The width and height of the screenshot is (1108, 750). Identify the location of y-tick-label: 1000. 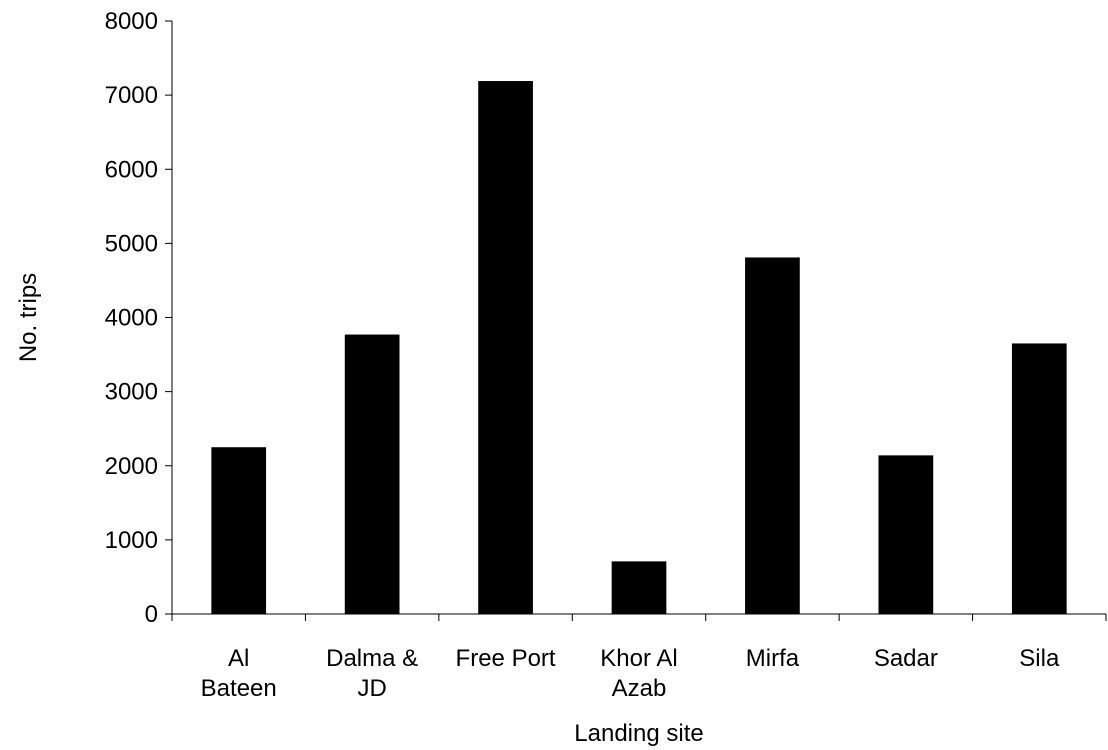
(131, 540).